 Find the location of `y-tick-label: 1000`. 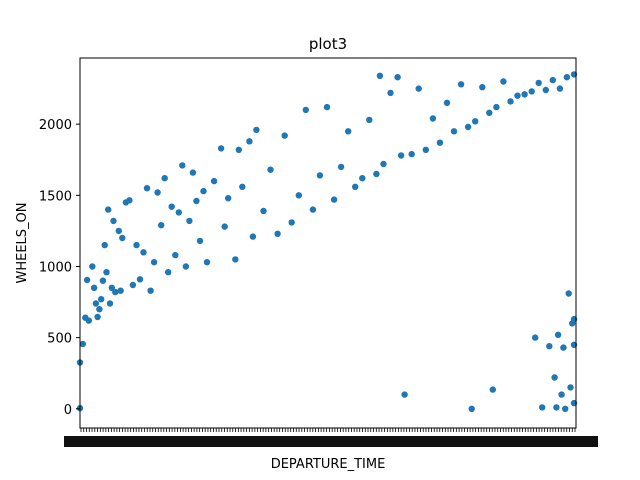

y-tick-label: 1000 is located at coordinates (55, 267).